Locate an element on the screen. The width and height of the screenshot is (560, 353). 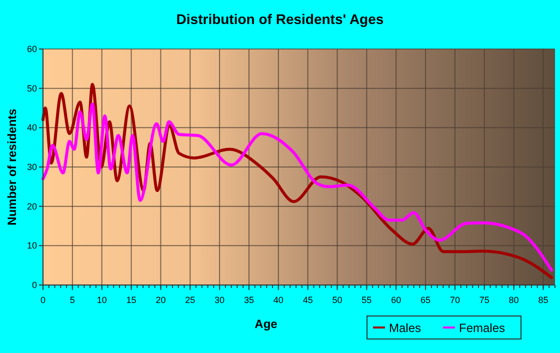
x-tick-label: 30 is located at coordinates (219, 300).